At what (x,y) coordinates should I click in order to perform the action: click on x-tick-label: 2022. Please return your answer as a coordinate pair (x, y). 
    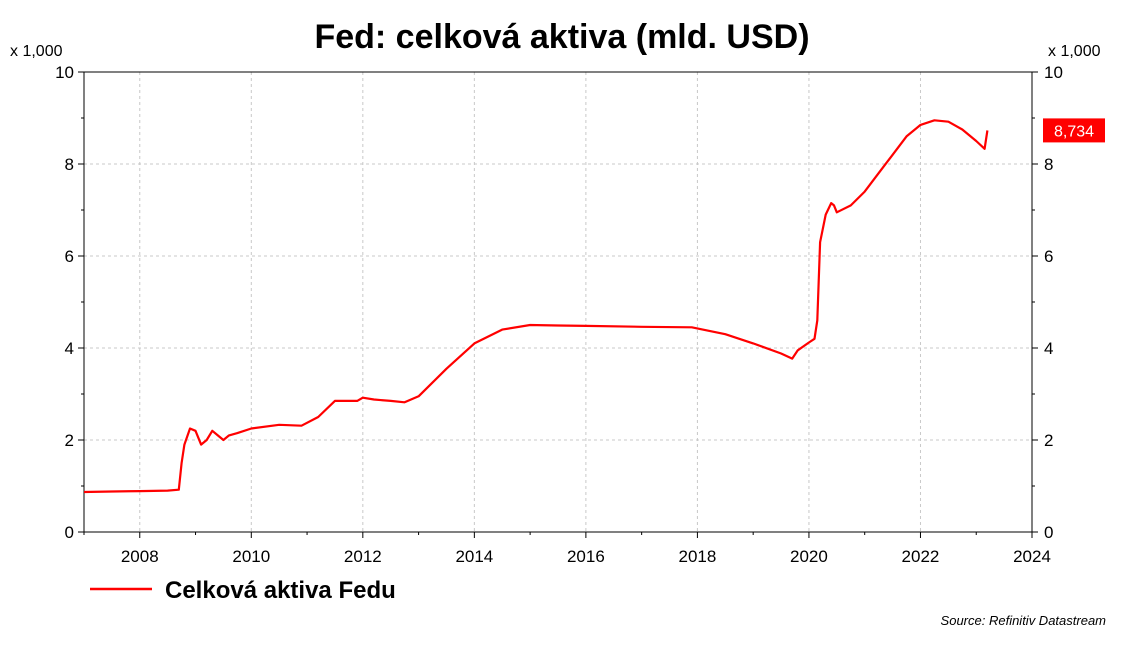
    Looking at the image, I should click on (921, 556).